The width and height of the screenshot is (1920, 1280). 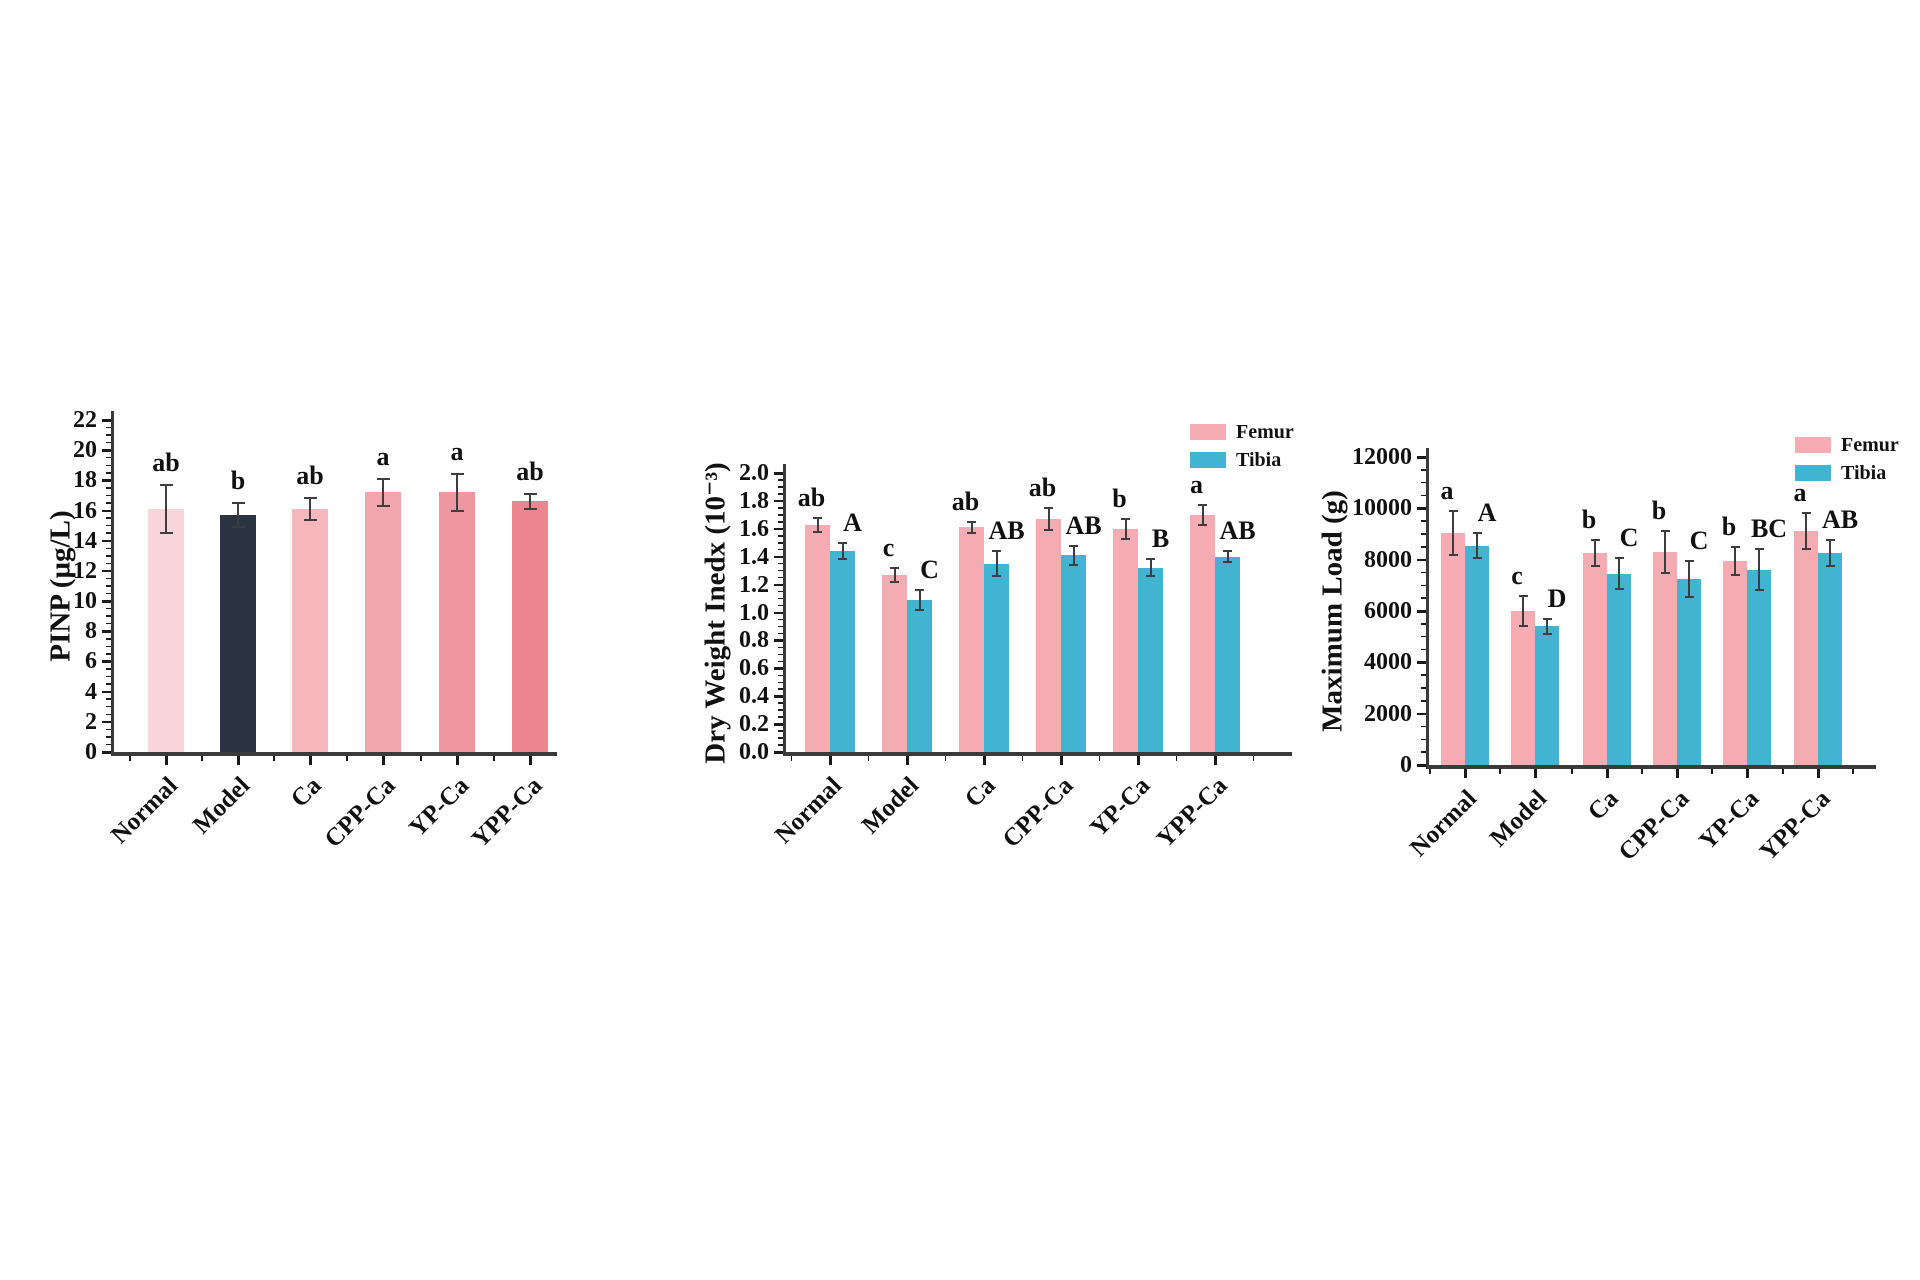 What do you see at coordinates (1487, 512) in the screenshot?
I see `sig-letter-tibia: A` at bounding box center [1487, 512].